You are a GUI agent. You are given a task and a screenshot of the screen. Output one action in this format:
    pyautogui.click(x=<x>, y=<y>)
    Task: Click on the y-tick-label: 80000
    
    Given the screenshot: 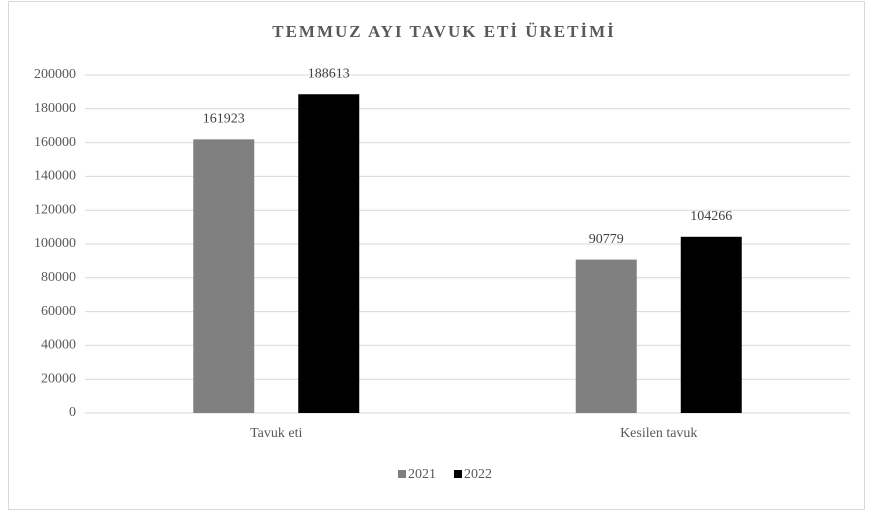 What is the action you would take?
    pyautogui.click(x=58, y=277)
    